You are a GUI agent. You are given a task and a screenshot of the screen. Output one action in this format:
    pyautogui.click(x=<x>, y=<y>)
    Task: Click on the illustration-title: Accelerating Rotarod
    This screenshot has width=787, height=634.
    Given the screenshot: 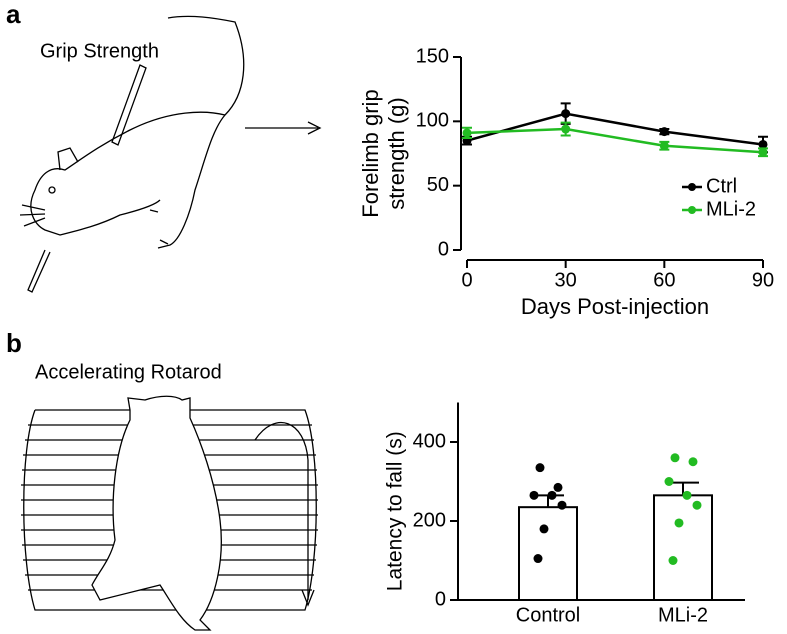 What is the action you would take?
    pyautogui.click(x=128, y=372)
    